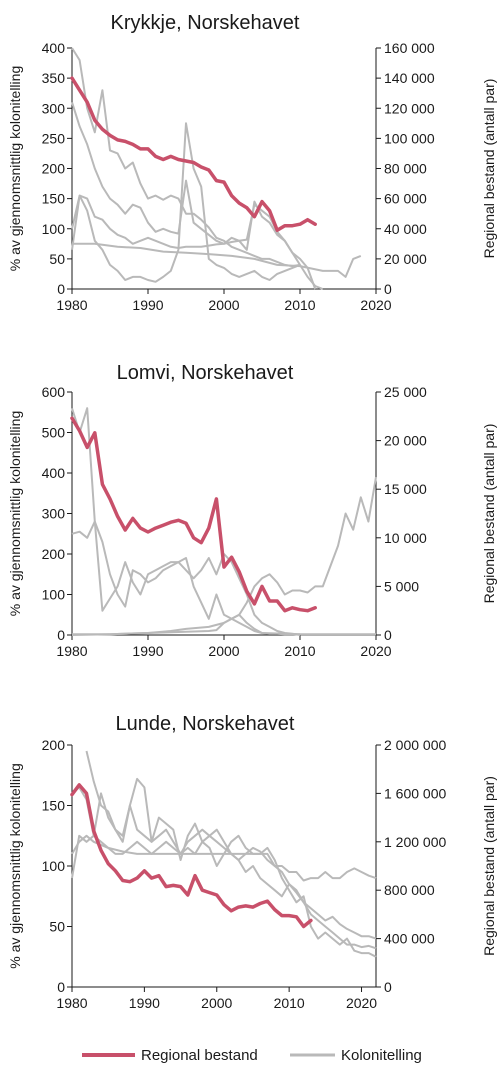 The image size is (500, 1074). I want to click on y-right-tick-label: 80 000, so click(405, 169).